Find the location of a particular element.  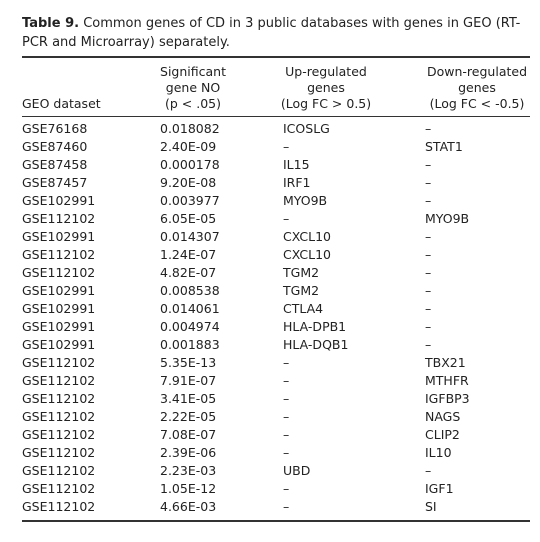

table-cell: CTLA4 is located at coordinates (303, 308).